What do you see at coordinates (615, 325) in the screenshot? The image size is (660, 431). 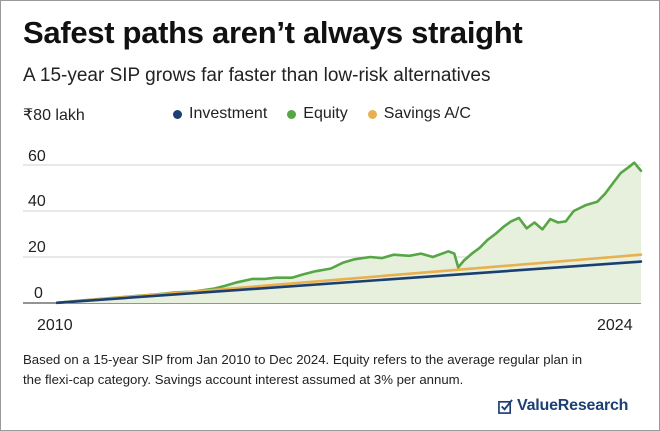 I see `x-tick-label: 2024` at bounding box center [615, 325].